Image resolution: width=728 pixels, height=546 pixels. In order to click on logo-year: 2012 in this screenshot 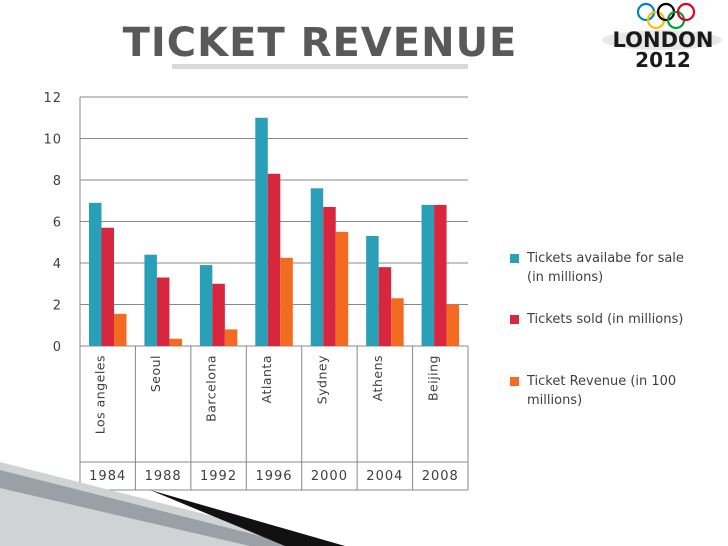, I will do `click(663, 60)`.